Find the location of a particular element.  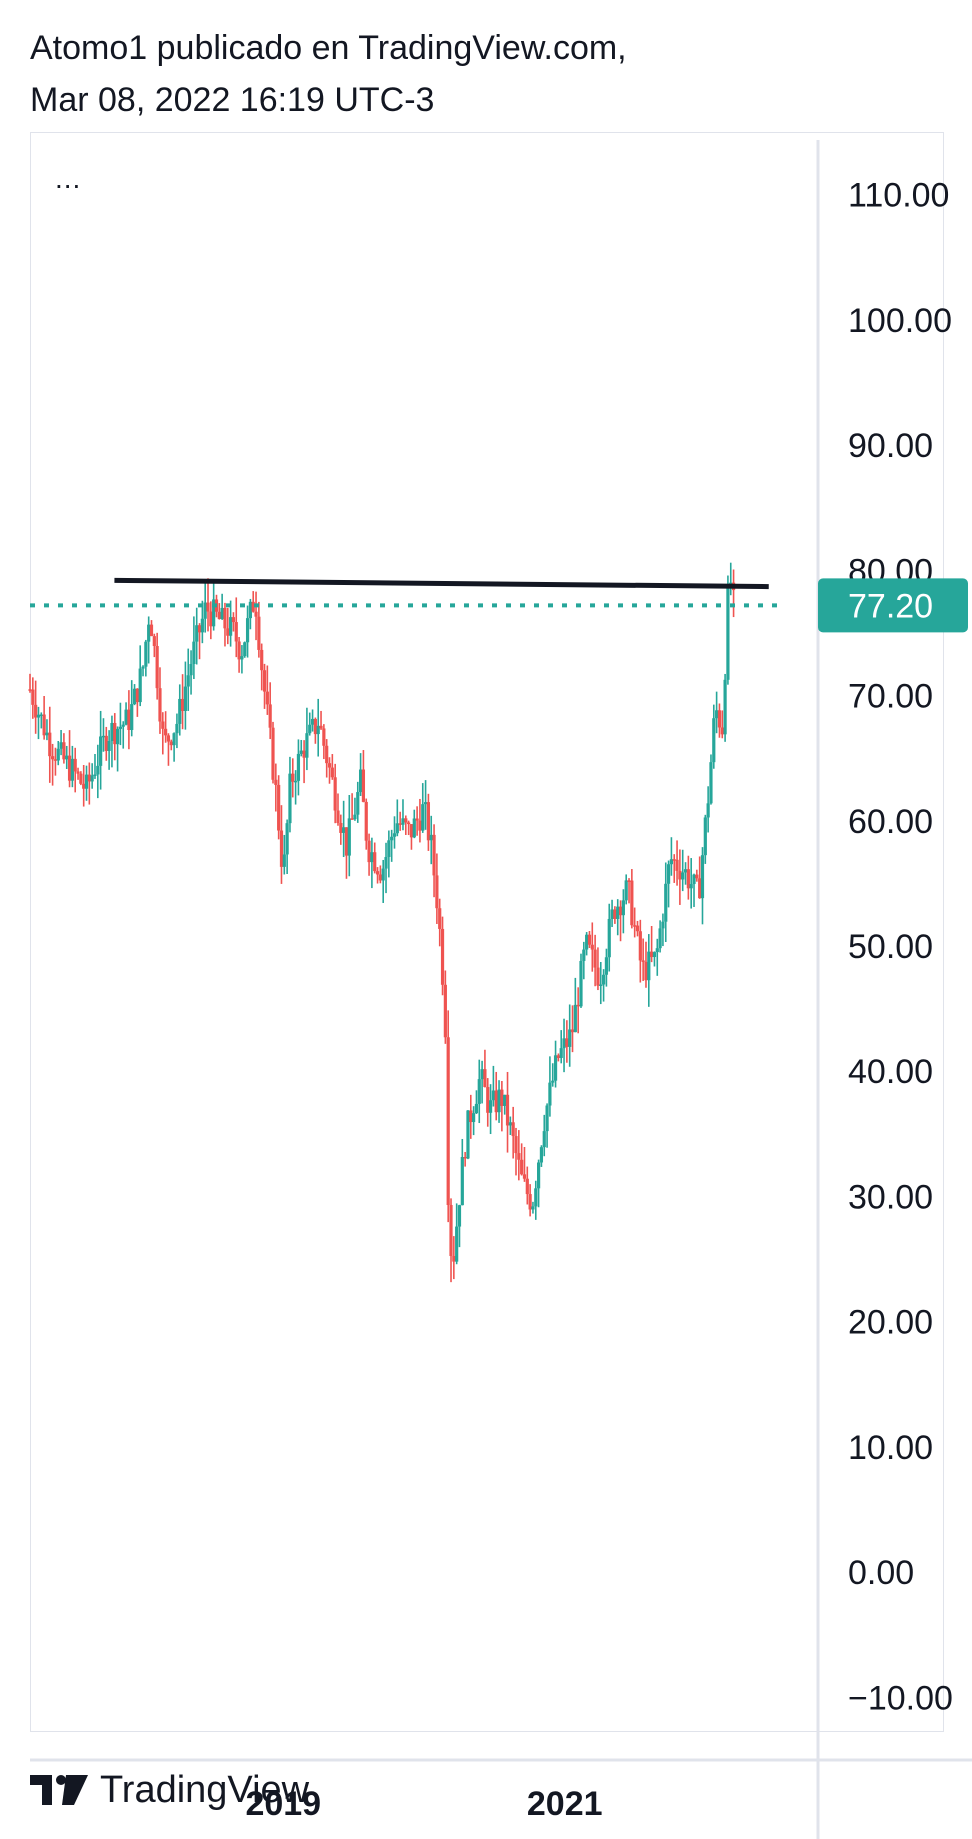

brand-footer: TradingView is located at coordinates (169, 1790).